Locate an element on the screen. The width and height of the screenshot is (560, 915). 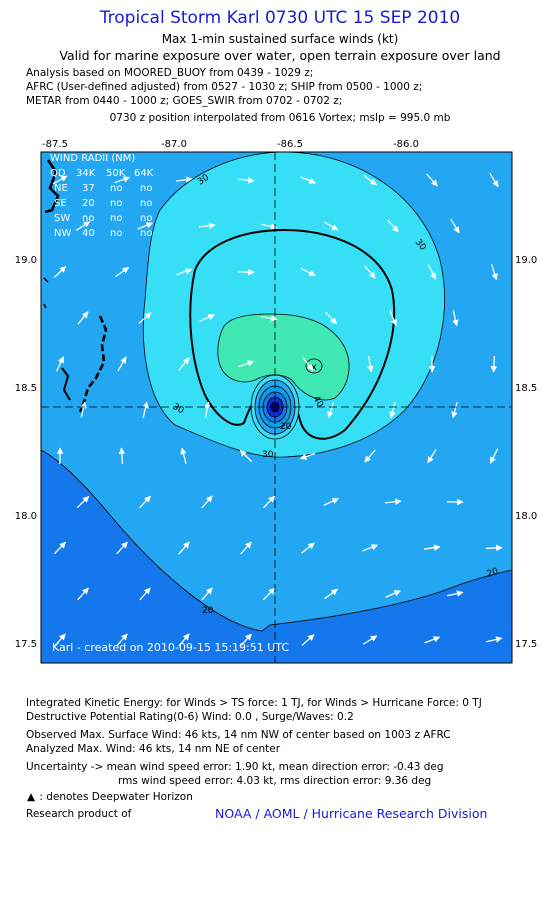
max-wind-marker-label: x is located at coordinates (314, 367).